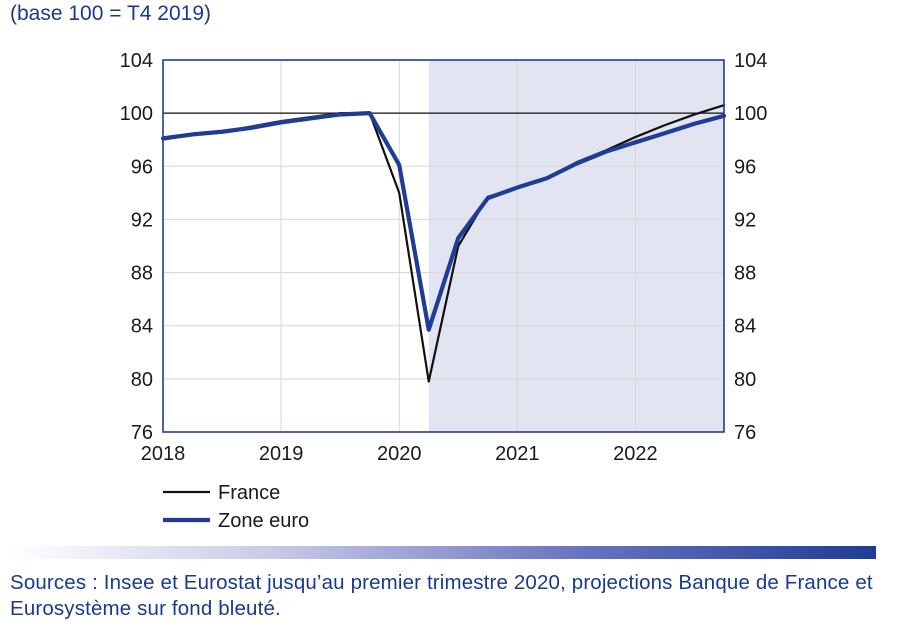 The height and width of the screenshot is (640, 913). Describe the element at coordinates (136, 114) in the screenshot. I see `y-tick-label-left: 100` at that location.